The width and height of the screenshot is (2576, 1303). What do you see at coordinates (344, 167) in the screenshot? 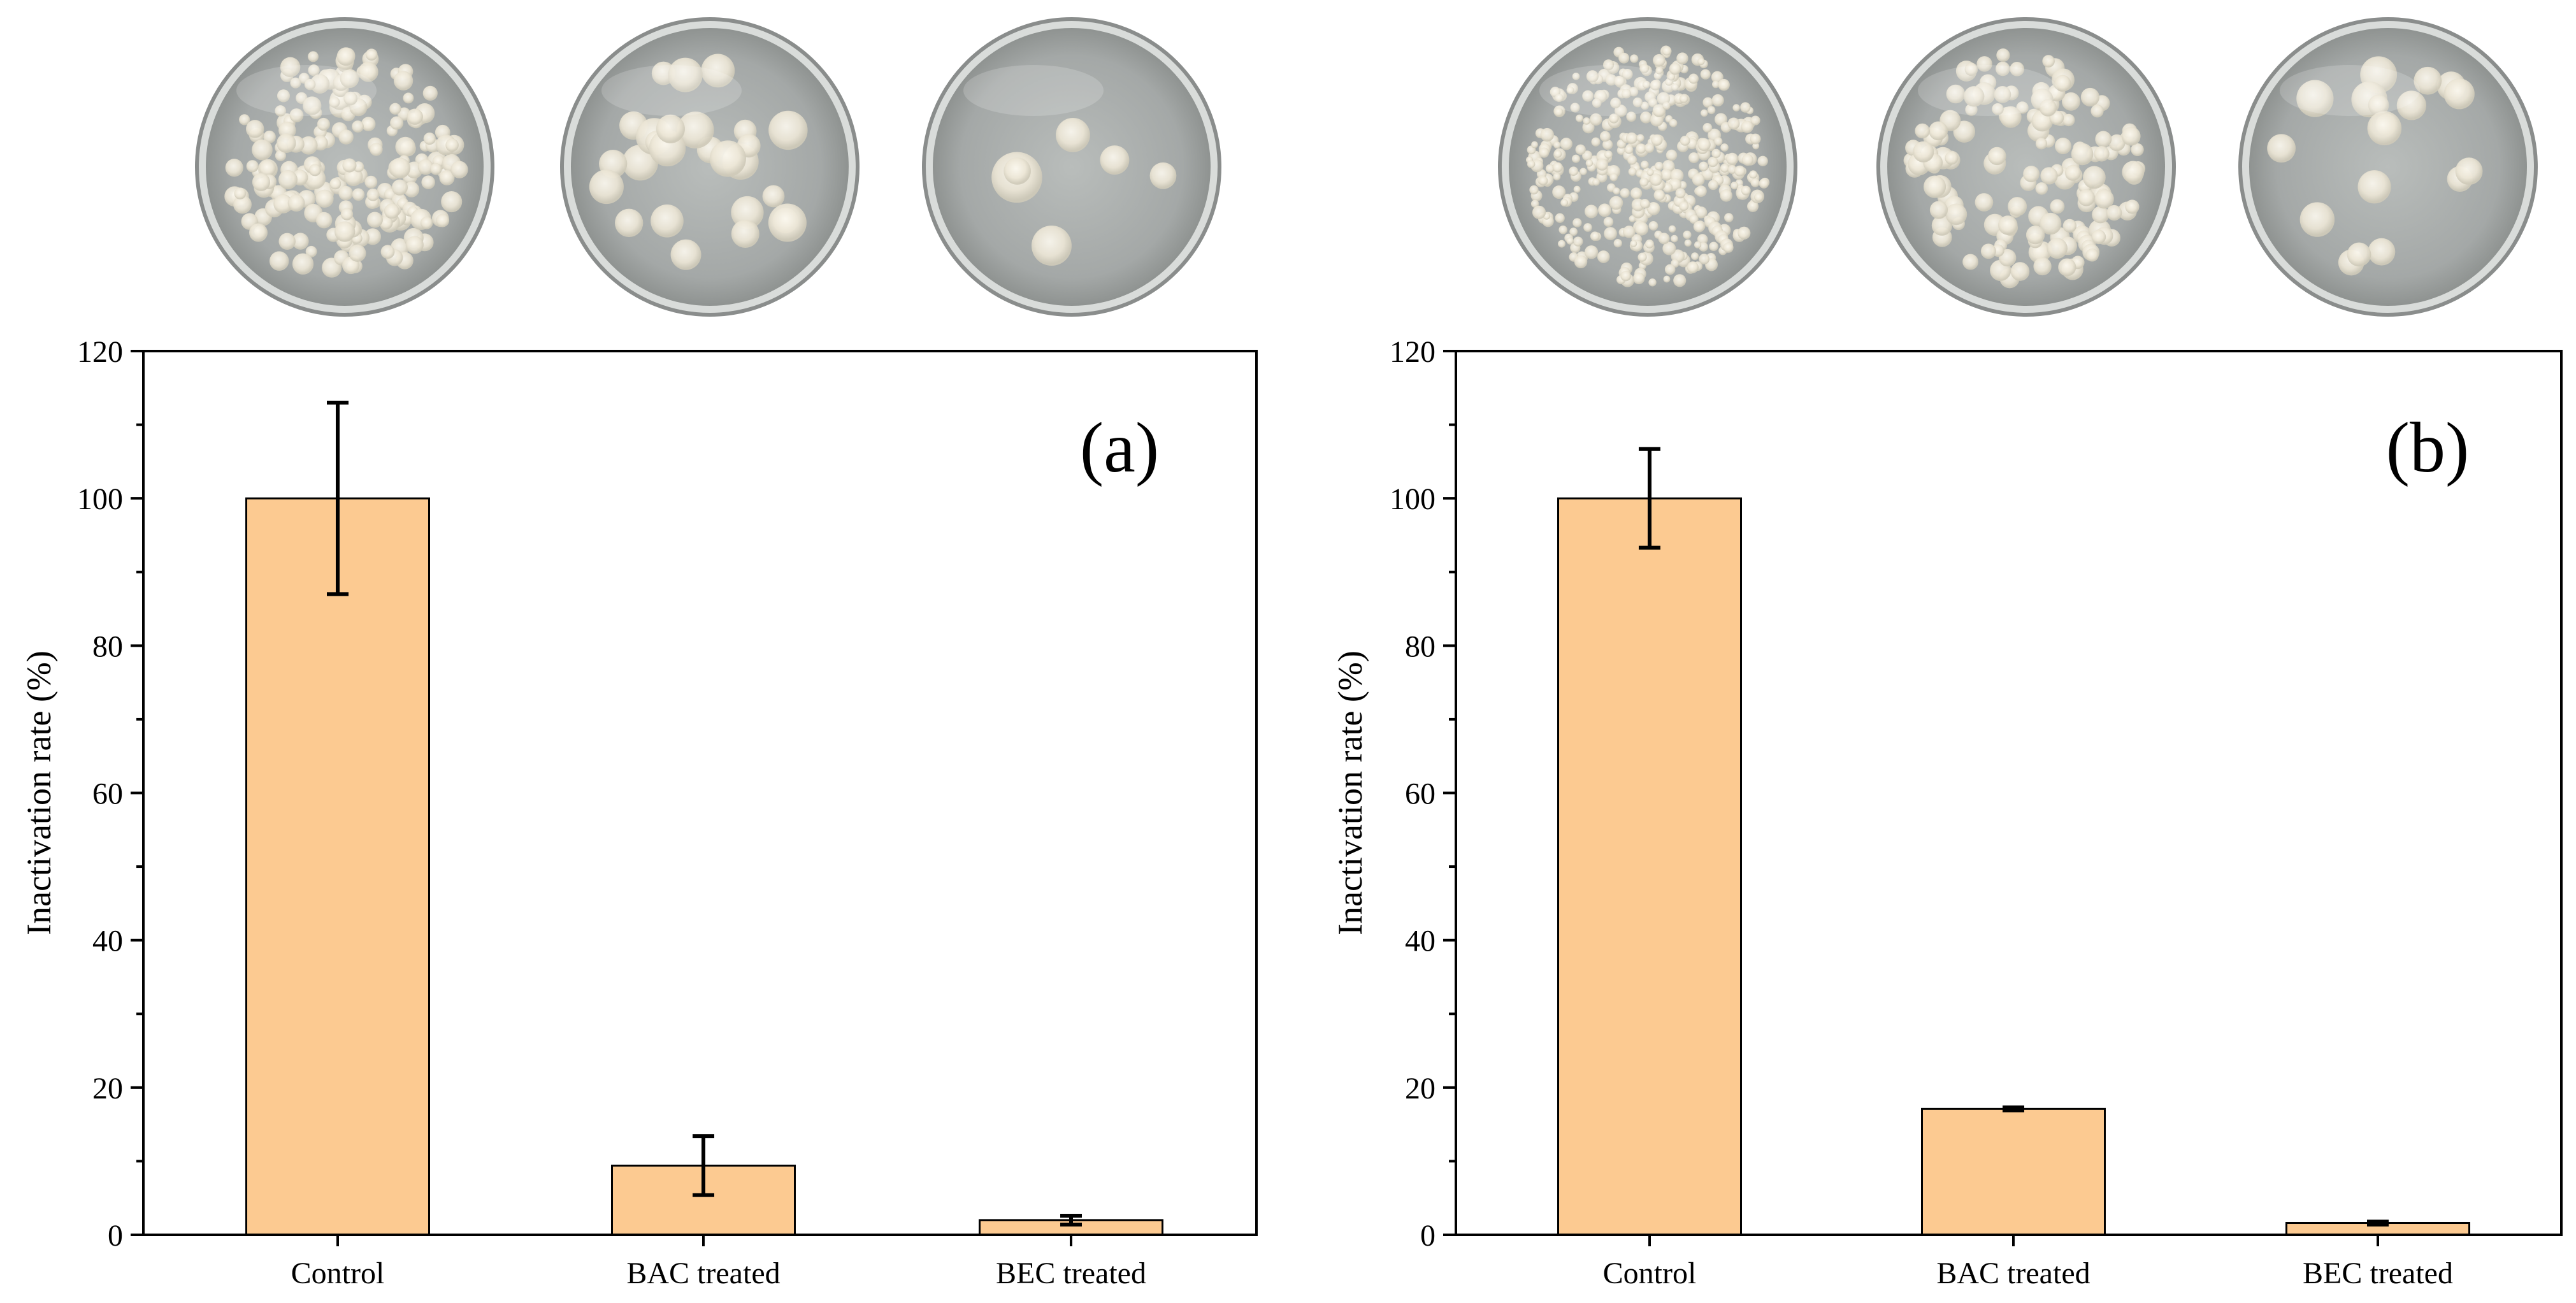
I see `dense-colonies-plate` at bounding box center [344, 167].